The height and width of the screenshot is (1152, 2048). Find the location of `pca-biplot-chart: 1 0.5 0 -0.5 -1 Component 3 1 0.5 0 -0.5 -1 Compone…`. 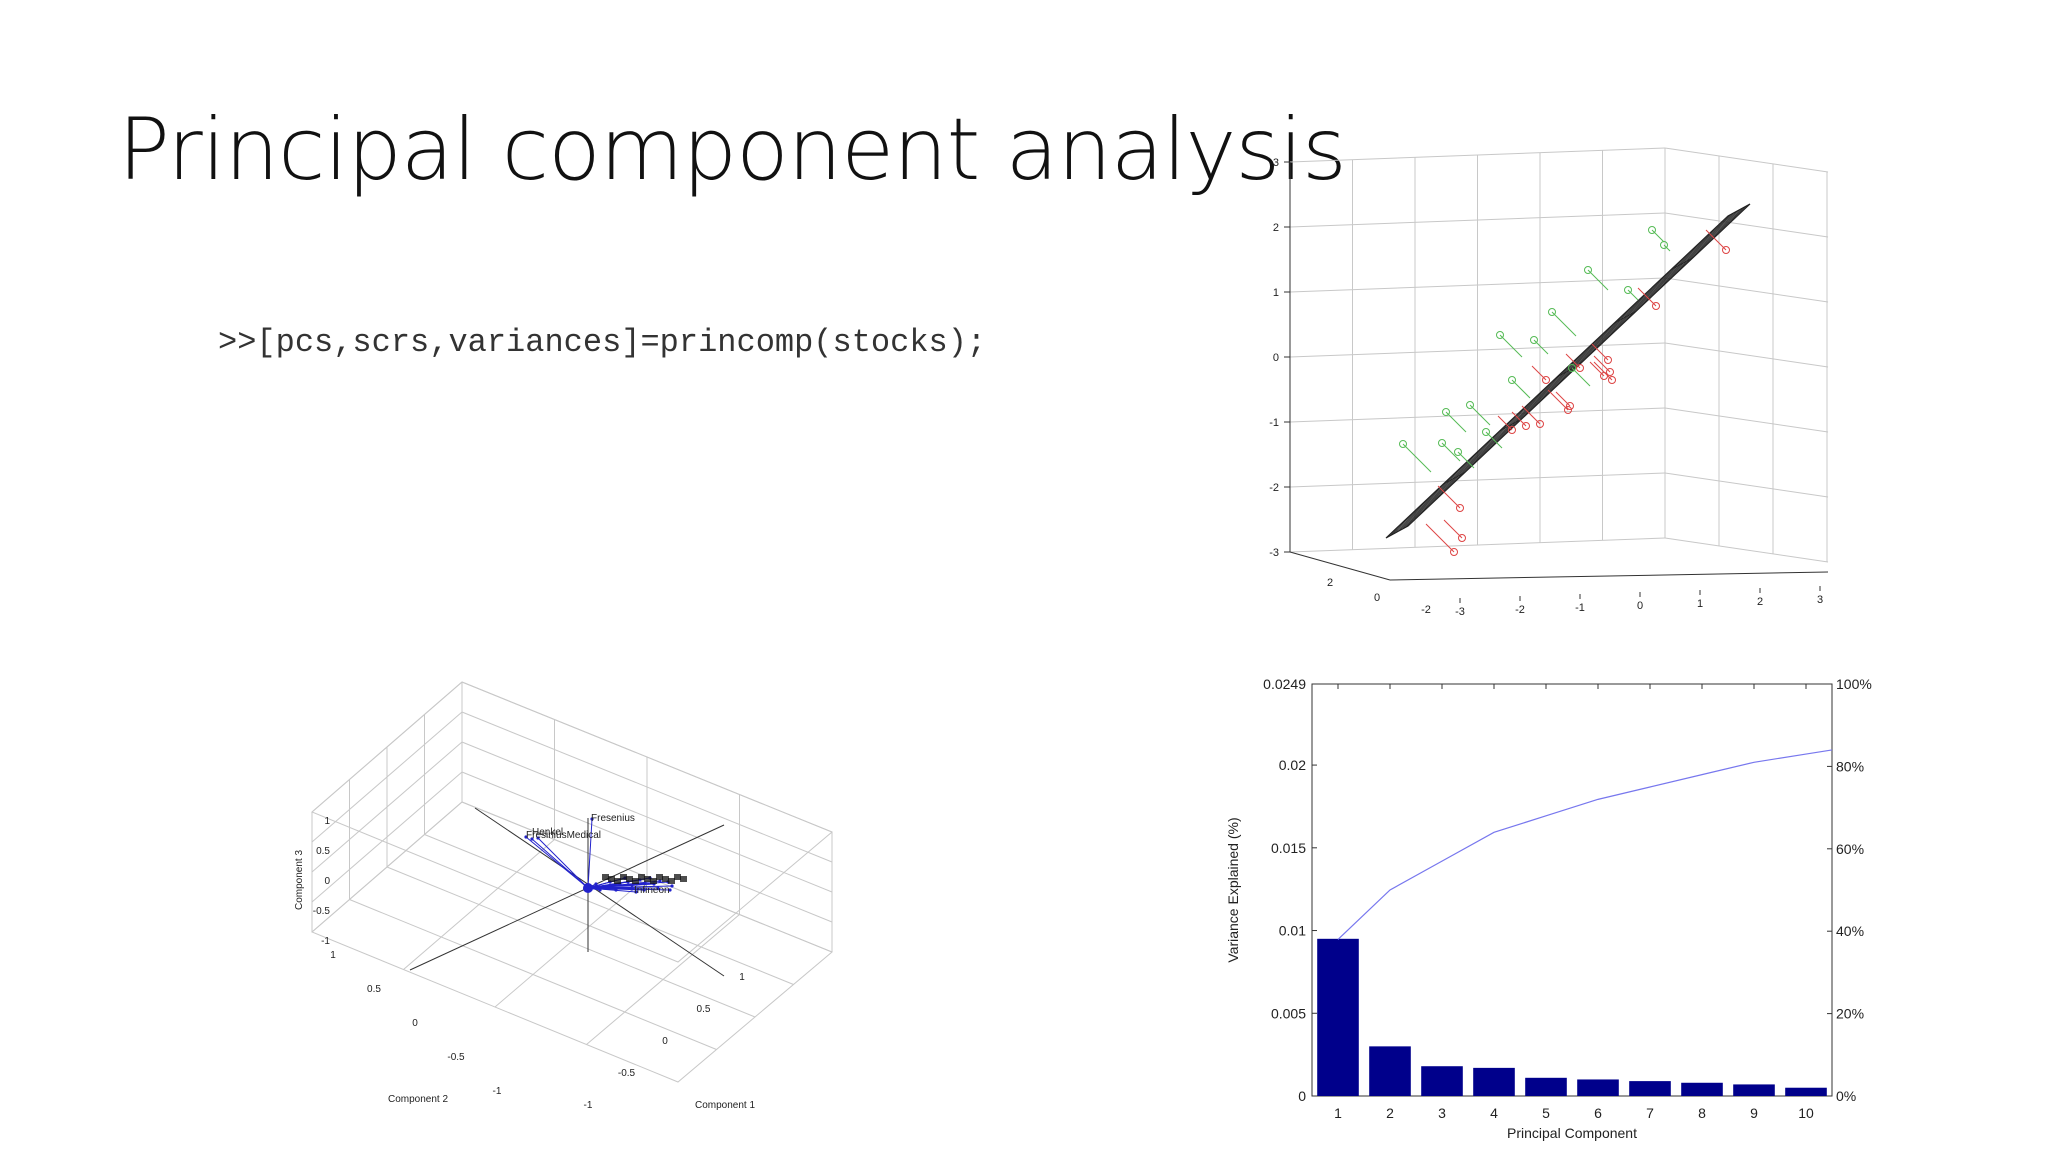

pca-biplot-chart: 1 0.5 0 -0.5 -1 Component 3 1 0.5 0 -0.5 -1 Compone… is located at coordinates (563, 896).